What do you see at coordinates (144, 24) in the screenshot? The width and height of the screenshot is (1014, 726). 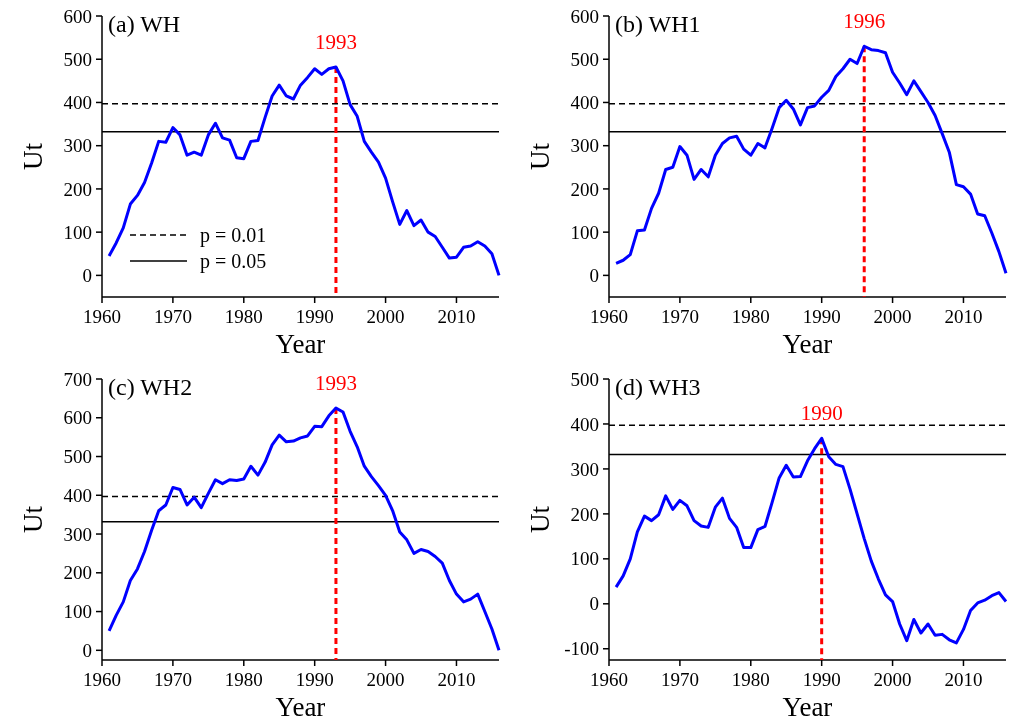 I see `chart-title: (a) WH` at bounding box center [144, 24].